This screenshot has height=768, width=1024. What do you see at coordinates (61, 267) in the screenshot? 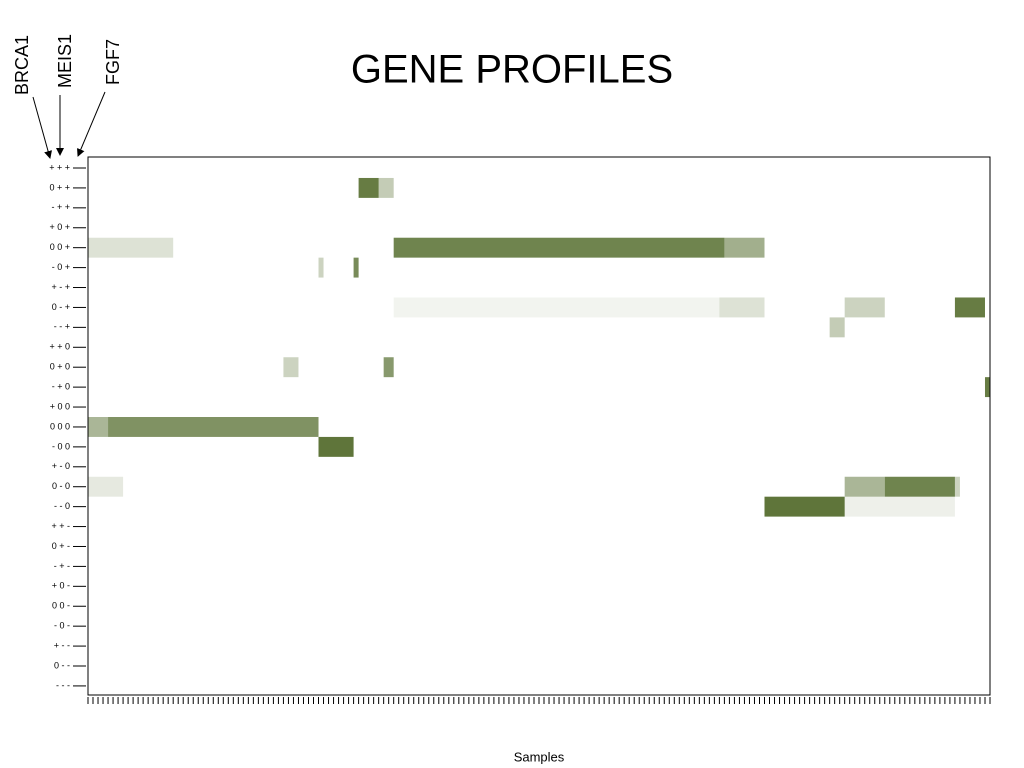
I see `row-label: - 0 +` at bounding box center [61, 267].